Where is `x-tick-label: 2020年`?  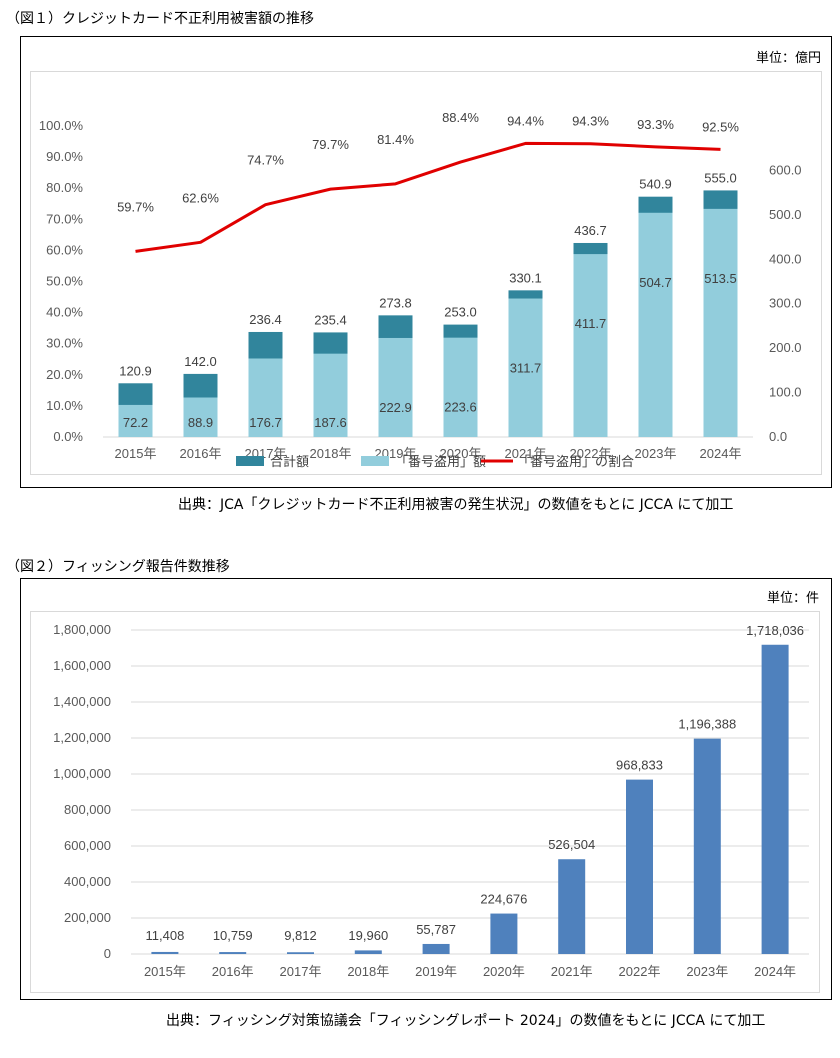 x-tick-label: 2020年 is located at coordinates (461, 453).